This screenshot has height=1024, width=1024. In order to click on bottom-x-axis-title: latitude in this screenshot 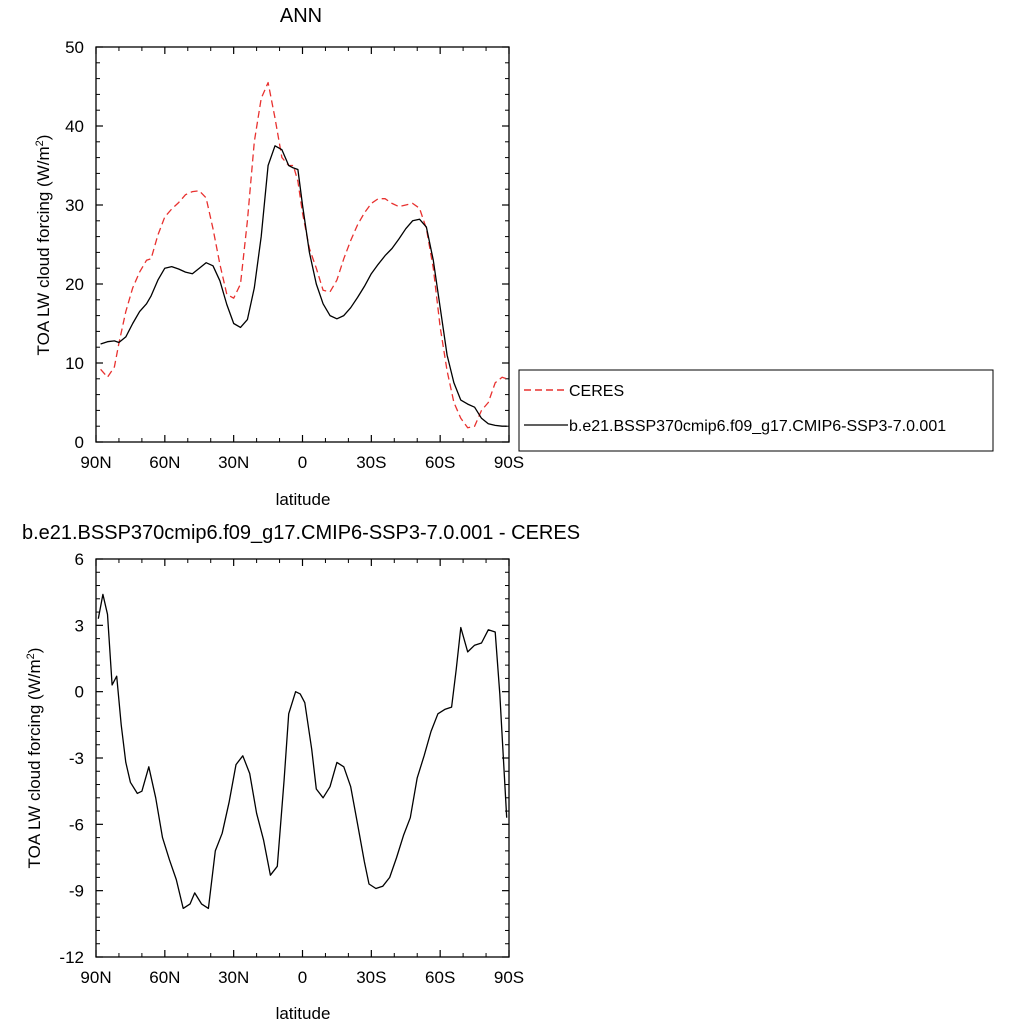, I will do `click(303, 1013)`.